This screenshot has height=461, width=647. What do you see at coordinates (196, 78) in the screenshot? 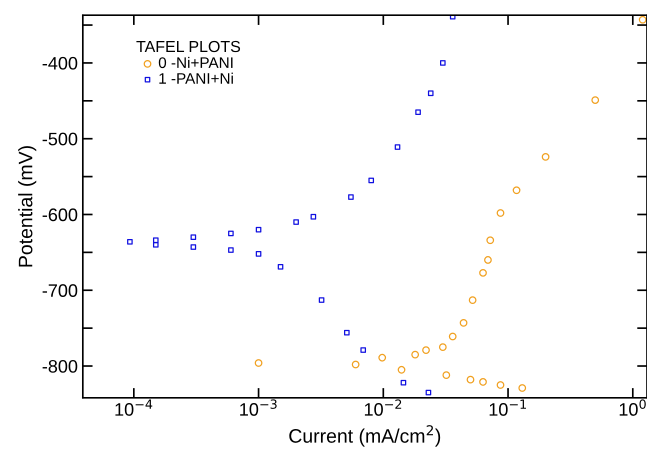
I see `legend-label: 1 -PANI+Ni` at bounding box center [196, 78].